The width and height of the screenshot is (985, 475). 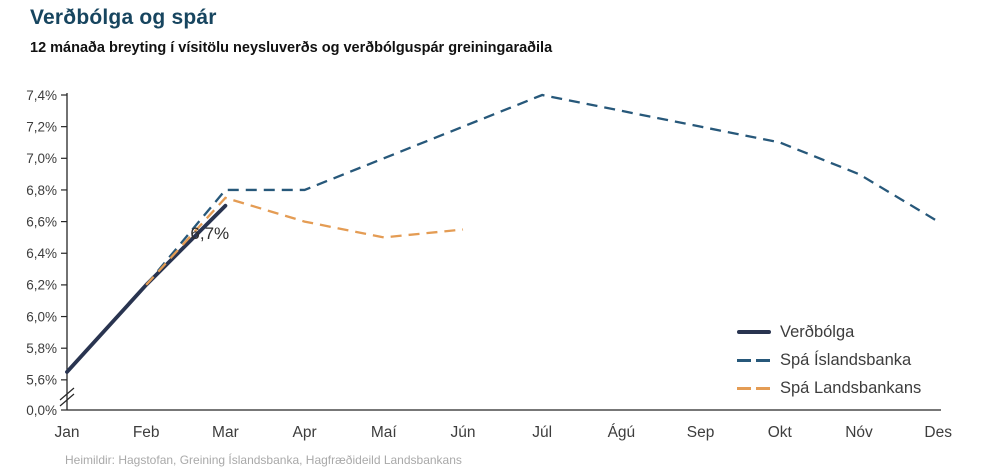 What do you see at coordinates (123, 17) in the screenshot?
I see `page-title: Verðbólga og spár` at bounding box center [123, 17].